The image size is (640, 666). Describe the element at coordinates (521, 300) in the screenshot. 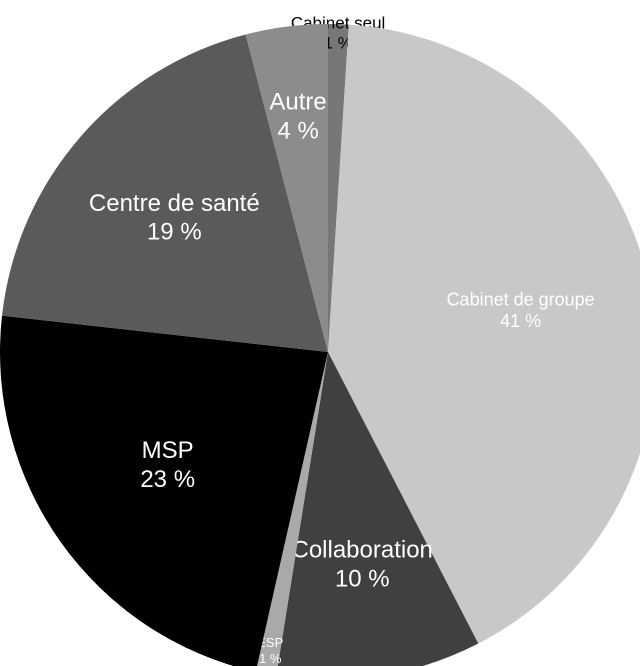

I see `slice-label: Cabinet de groupe` at that location.